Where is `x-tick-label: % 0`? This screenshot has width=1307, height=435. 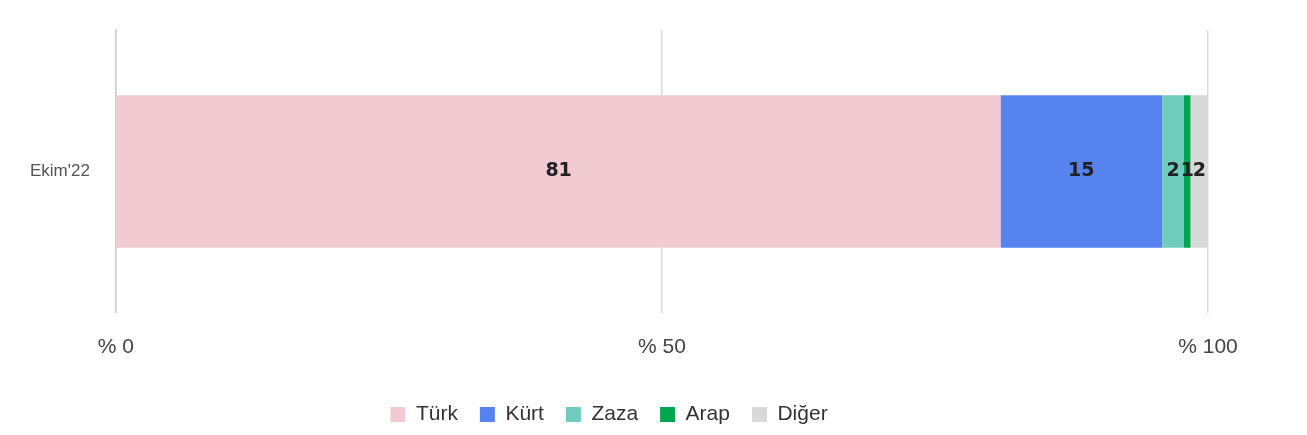 x-tick-label: % 0 is located at coordinates (116, 346).